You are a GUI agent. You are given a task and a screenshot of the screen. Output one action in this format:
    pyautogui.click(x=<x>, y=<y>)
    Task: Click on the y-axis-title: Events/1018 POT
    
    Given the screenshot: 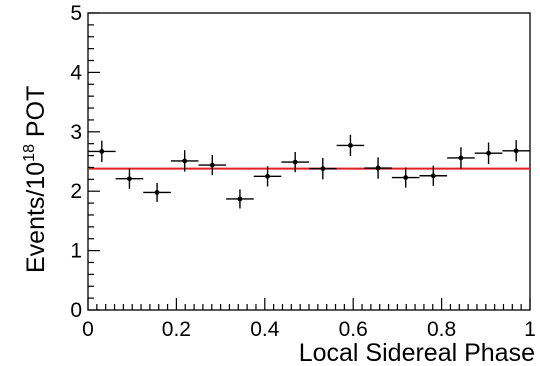 What is the action you would take?
    pyautogui.click(x=35, y=179)
    